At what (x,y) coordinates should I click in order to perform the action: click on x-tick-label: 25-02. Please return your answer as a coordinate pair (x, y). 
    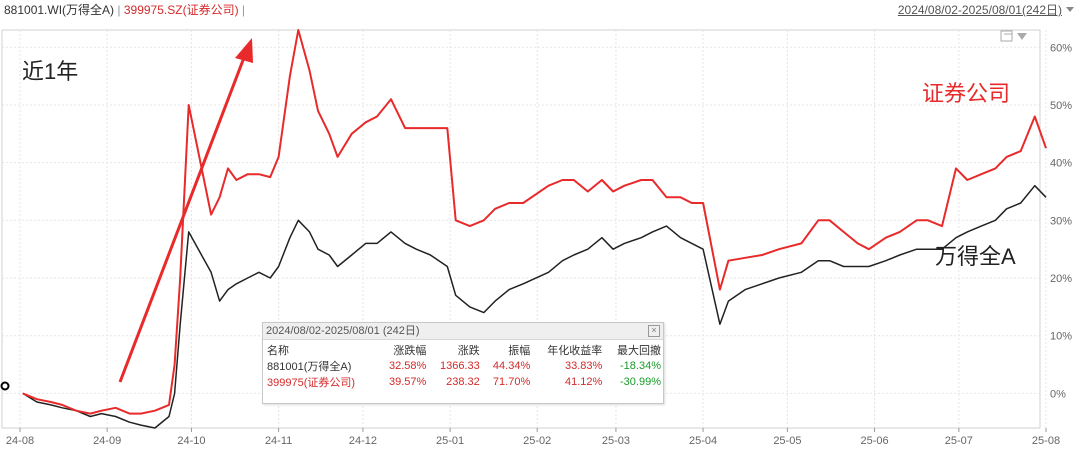
    Looking at the image, I should click on (537, 441).